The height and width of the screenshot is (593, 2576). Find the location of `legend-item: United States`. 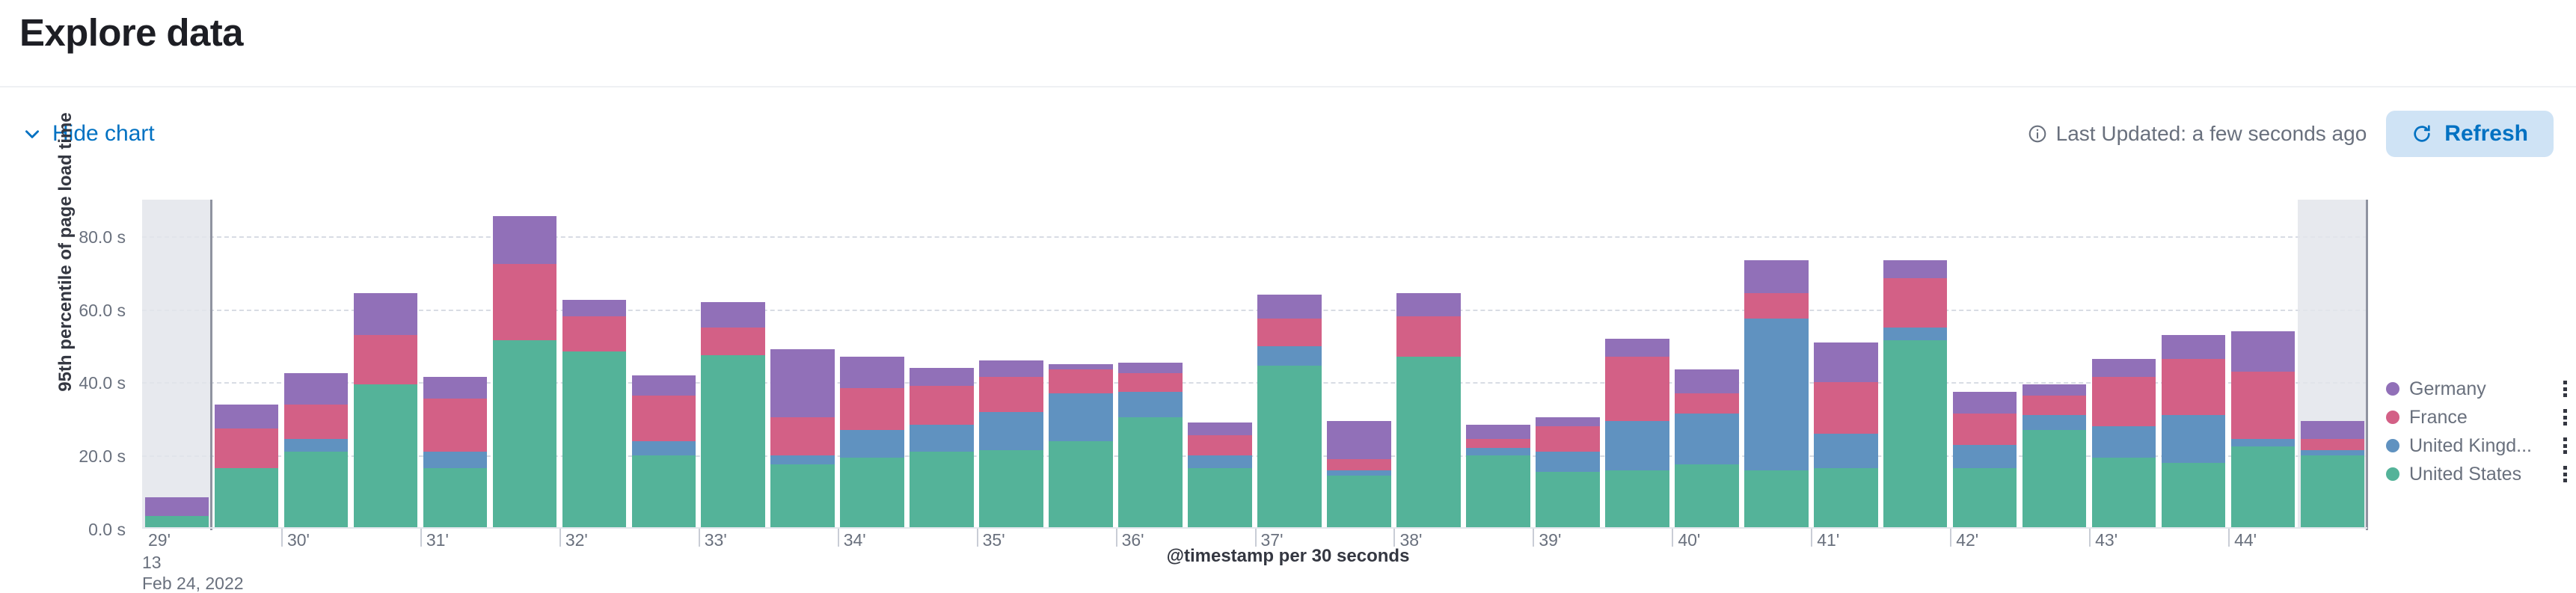

legend-item: United States is located at coordinates (2479, 474).